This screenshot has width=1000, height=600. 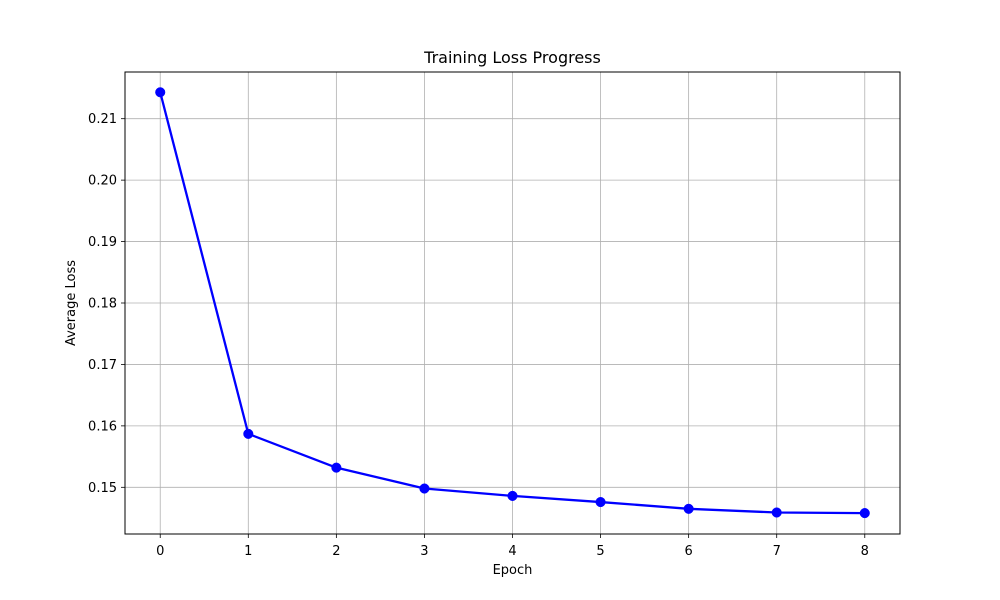 I want to click on x-tick-label: 7, so click(x=777, y=551).